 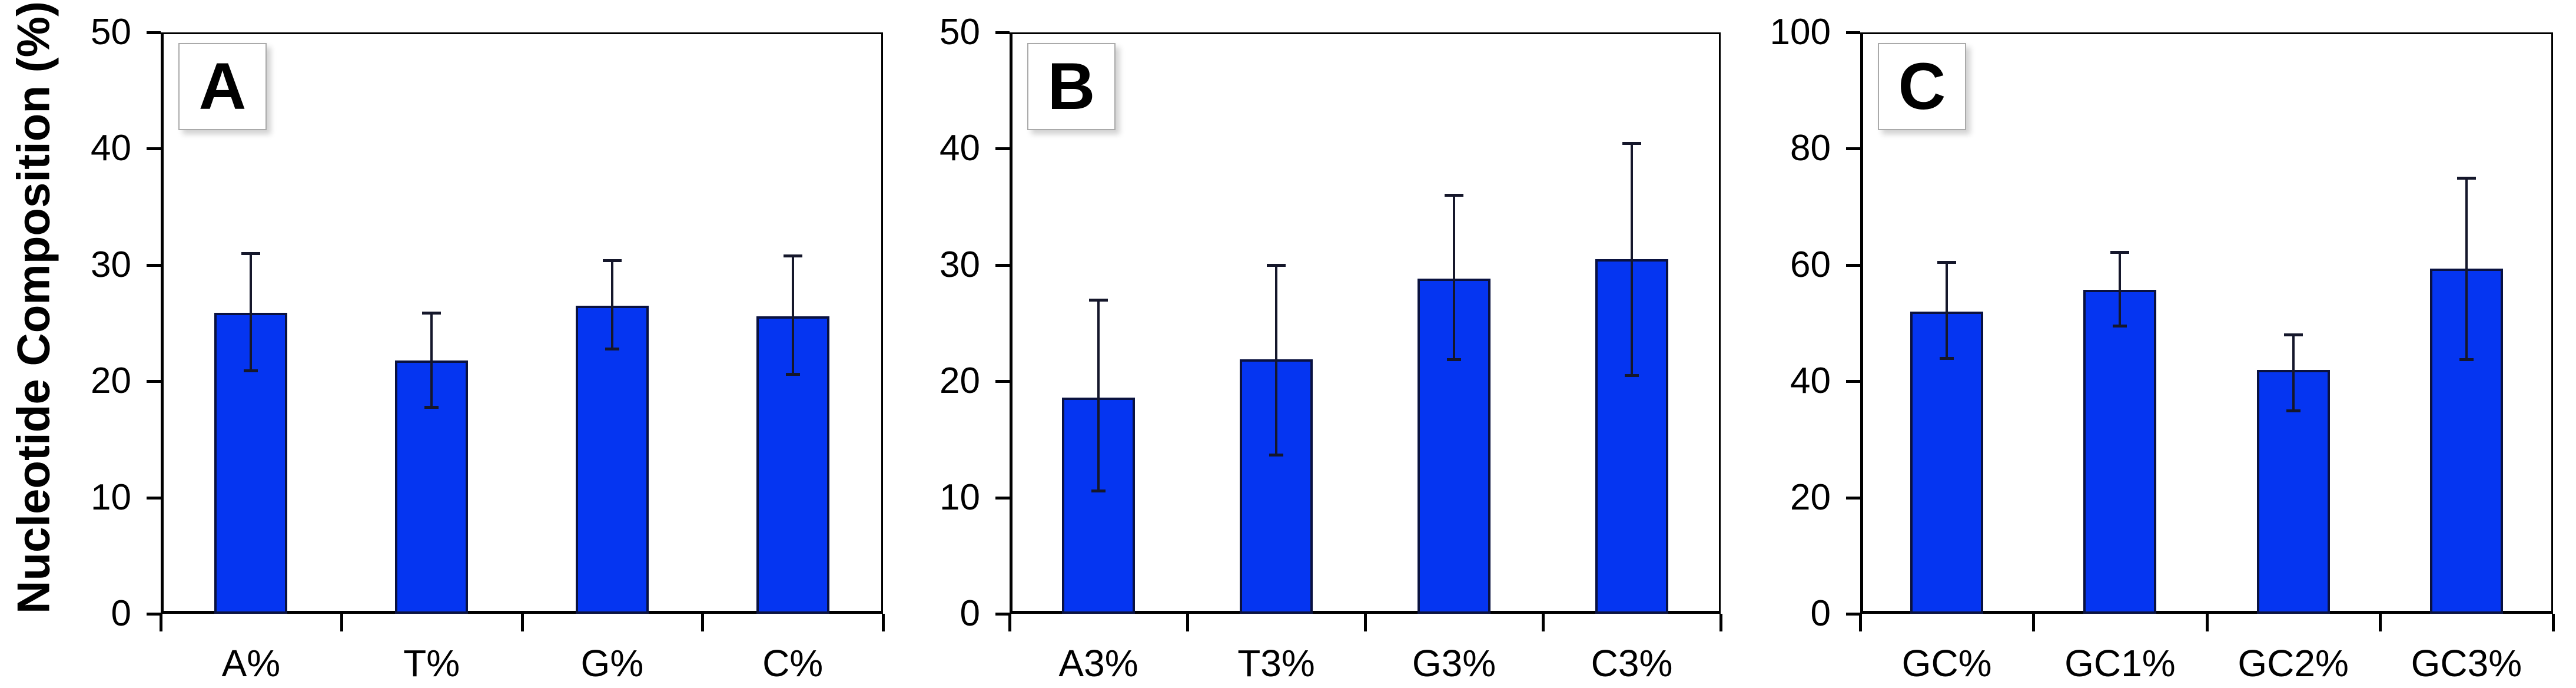 What do you see at coordinates (1947, 310) in the screenshot?
I see `error-bar-GC%` at bounding box center [1947, 310].